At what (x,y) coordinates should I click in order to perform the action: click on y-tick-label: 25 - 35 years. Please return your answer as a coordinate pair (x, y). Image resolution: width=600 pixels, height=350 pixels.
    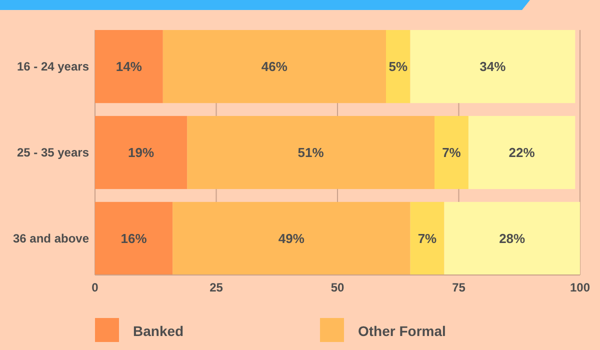
    Looking at the image, I should click on (53, 152).